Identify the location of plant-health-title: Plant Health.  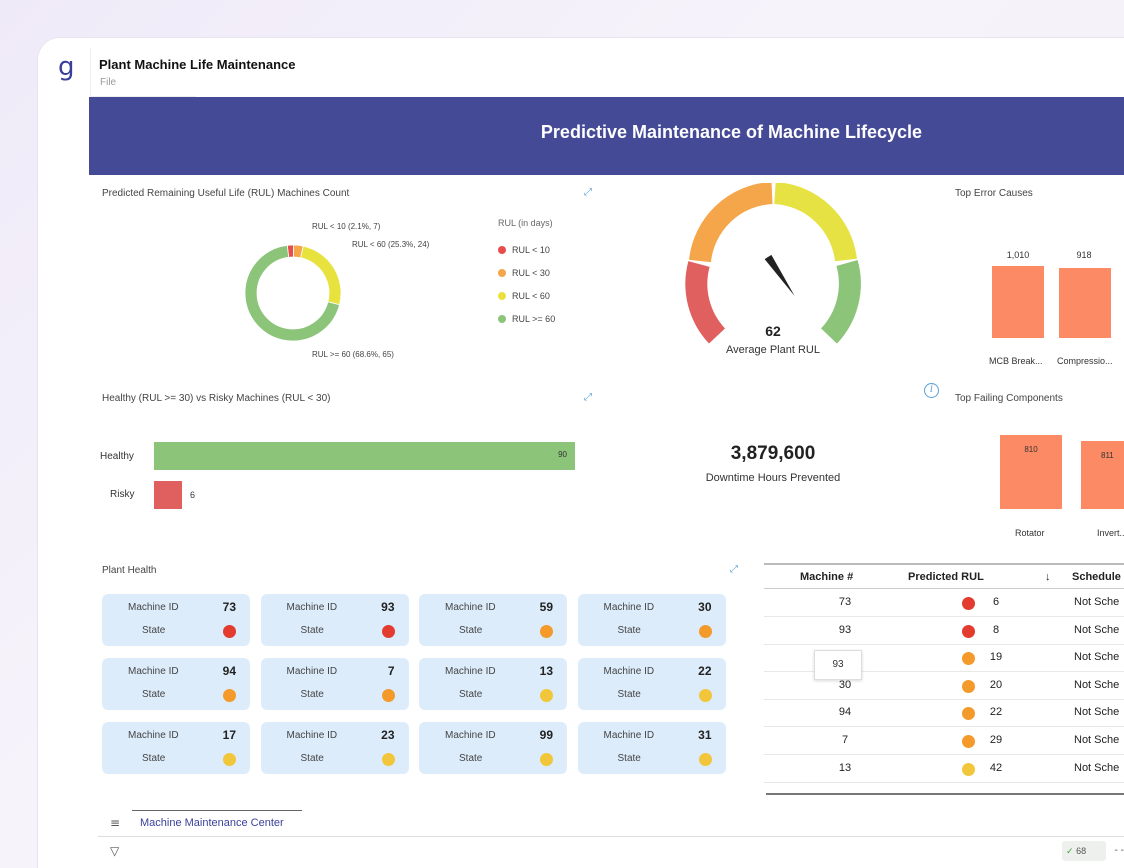
(129, 570).